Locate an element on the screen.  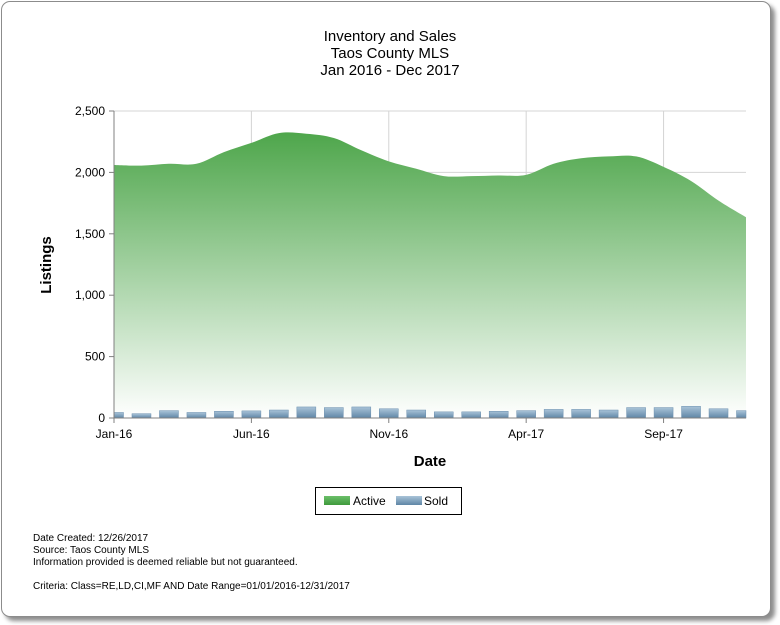
legend-label-sold: Sold is located at coordinates (436, 501).